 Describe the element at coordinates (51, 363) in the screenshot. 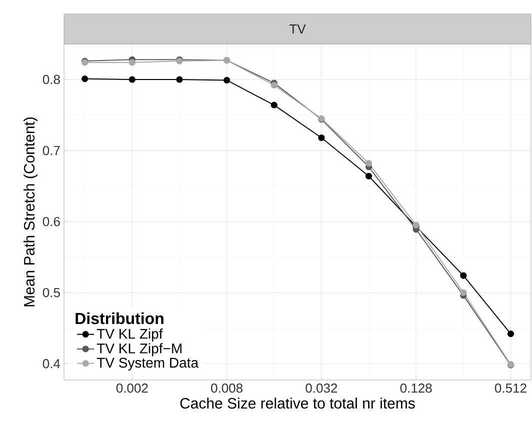

I see `y-tick-label: 0.4` at that location.